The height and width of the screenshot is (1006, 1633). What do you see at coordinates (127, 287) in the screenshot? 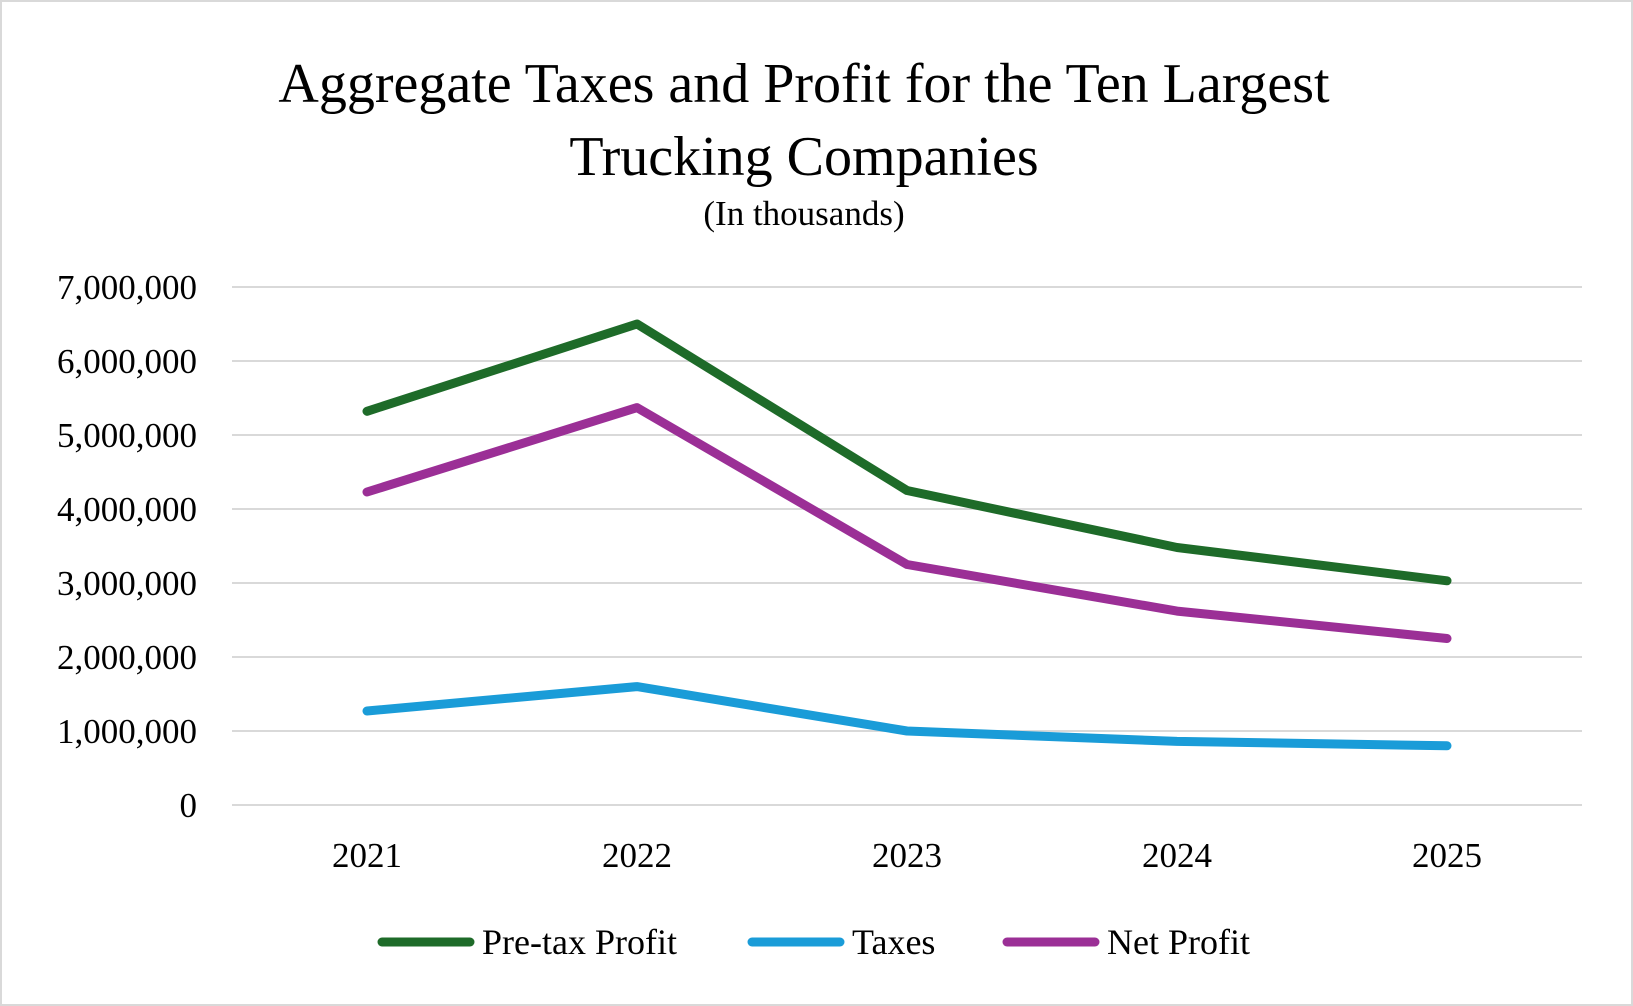
I see `y-tick-label: 7,000,000` at bounding box center [127, 287].